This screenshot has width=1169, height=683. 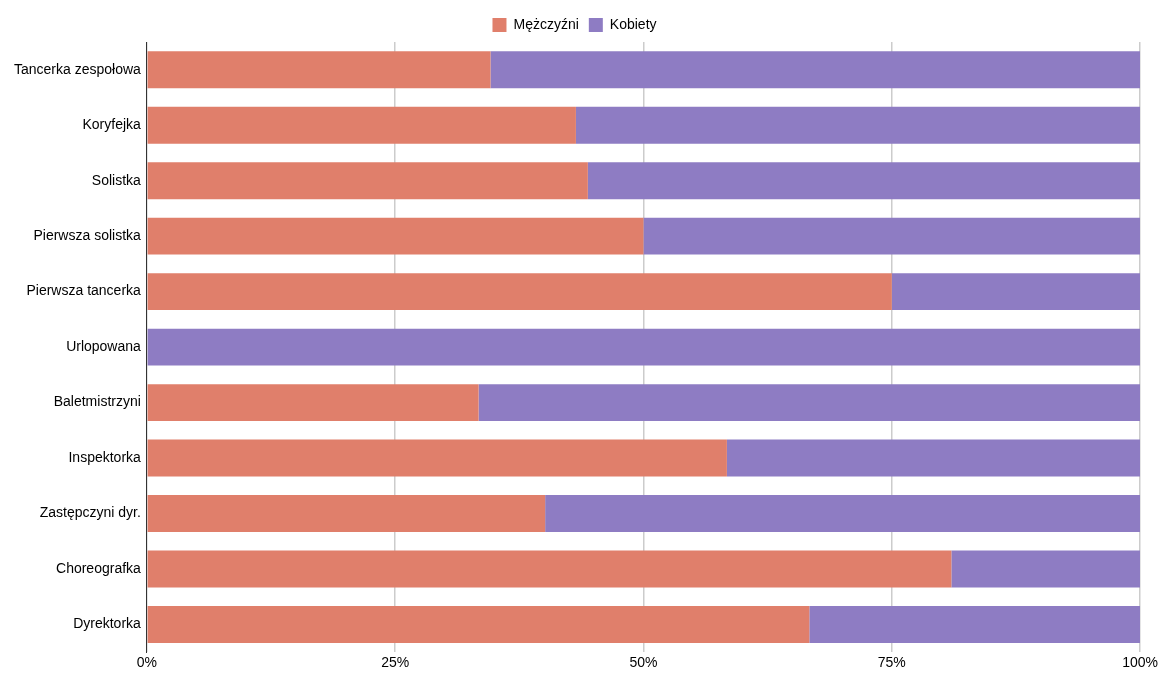 What do you see at coordinates (891, 662) in the screenshot?
I see `x-tick-label: 75%` at bounding box center [891, 662].